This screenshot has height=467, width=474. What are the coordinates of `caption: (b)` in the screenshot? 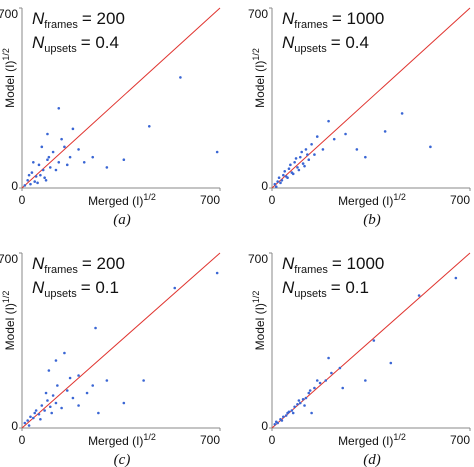 It's located at (372, 220).